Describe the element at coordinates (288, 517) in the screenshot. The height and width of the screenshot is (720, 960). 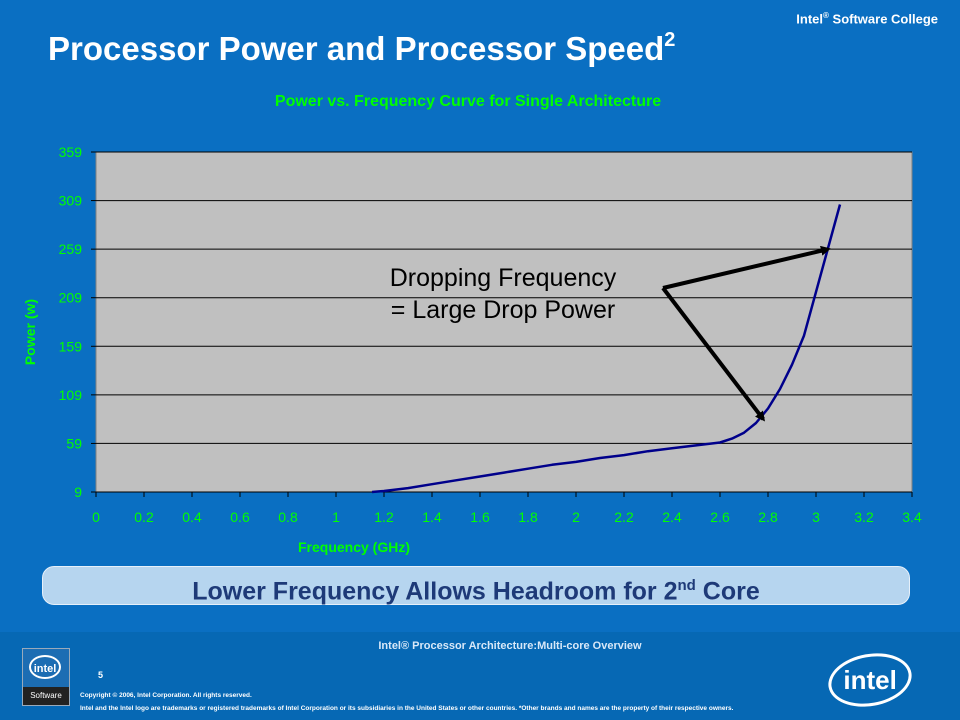
I see `x-tick-label-4: 0.8` at that location.